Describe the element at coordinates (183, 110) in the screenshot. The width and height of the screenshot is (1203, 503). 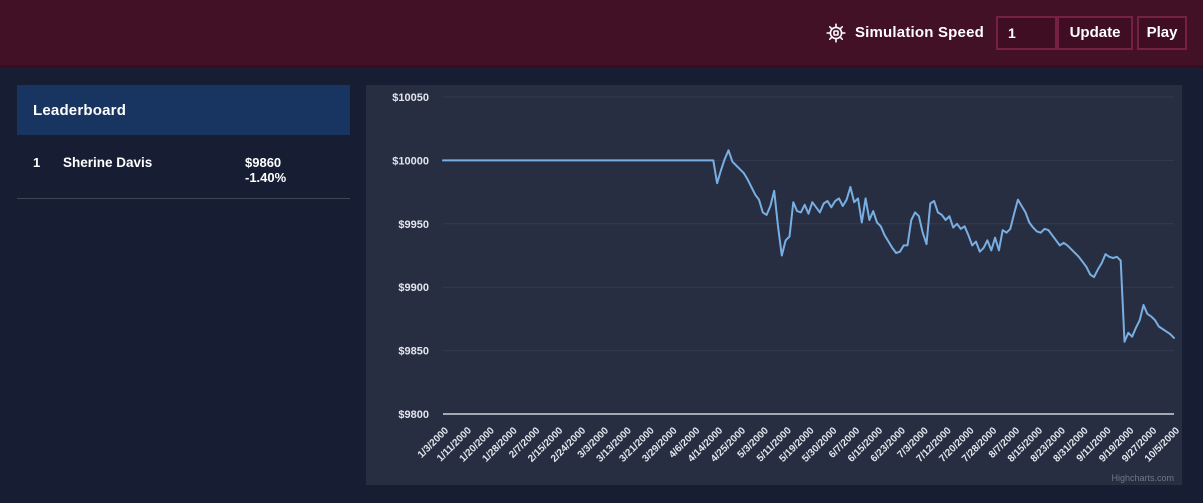
I see `leaderboard-header: Leaderboard` at that location.